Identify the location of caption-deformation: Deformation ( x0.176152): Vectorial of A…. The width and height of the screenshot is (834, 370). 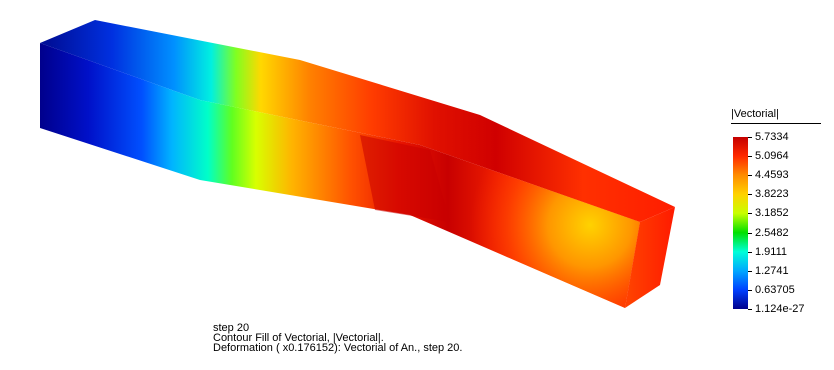
(338, 348).